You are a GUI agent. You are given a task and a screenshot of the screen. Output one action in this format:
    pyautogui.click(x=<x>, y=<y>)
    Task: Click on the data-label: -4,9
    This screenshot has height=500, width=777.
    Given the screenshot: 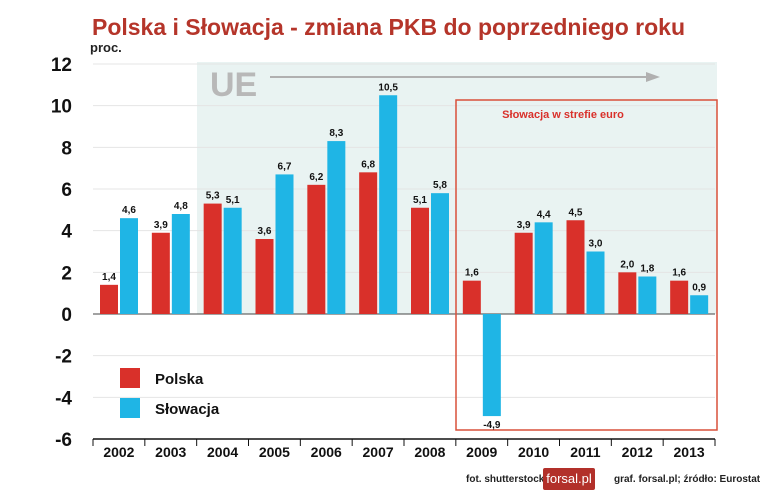 What is the action you would take?
    pyautogui.click(x=492, y=425)
    